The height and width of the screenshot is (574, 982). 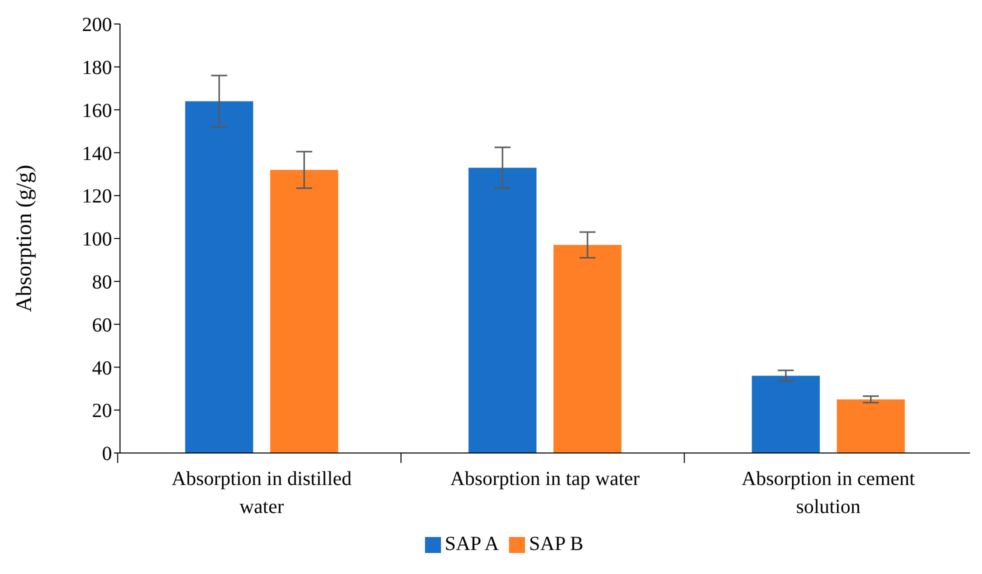 What do you see at coordinates (97, 68) in the screenshot?
I see `y-tick-label: 180` at bounding box center [97, 68].